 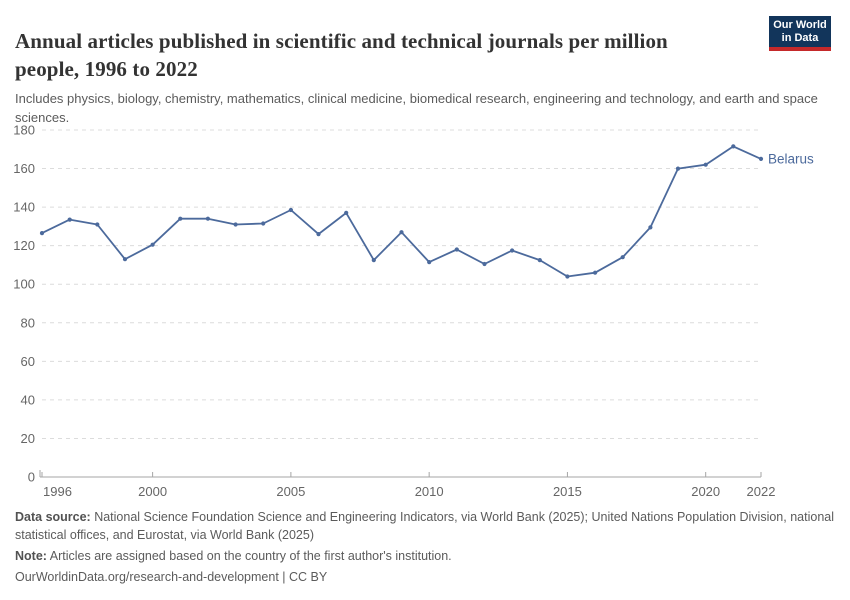 I want to click on y-axis-tick-label: 60, so click(x=28, y=361).